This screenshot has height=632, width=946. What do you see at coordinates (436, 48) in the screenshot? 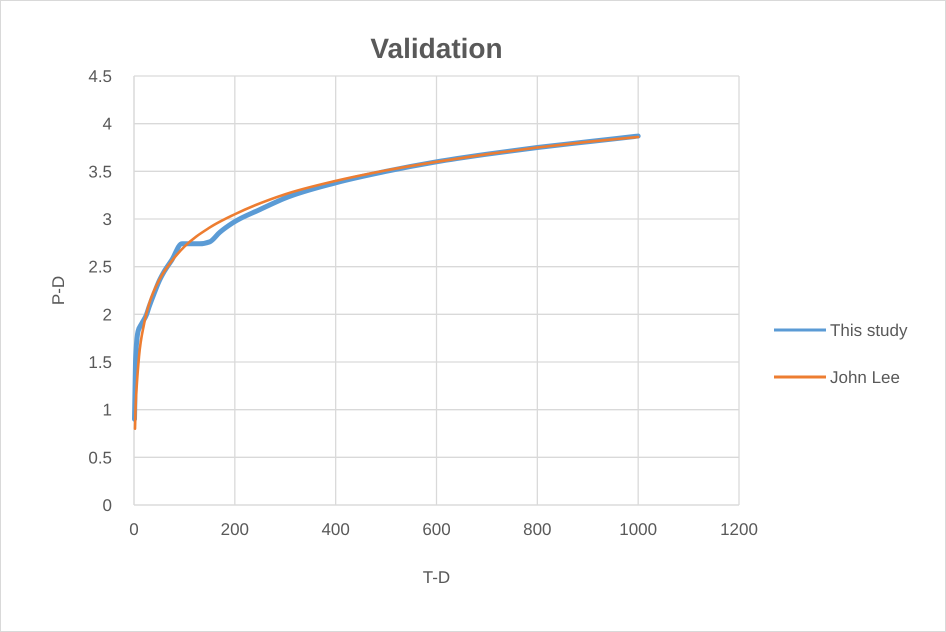
I see `chart-title: Validation` at bounding box center [436, 48].